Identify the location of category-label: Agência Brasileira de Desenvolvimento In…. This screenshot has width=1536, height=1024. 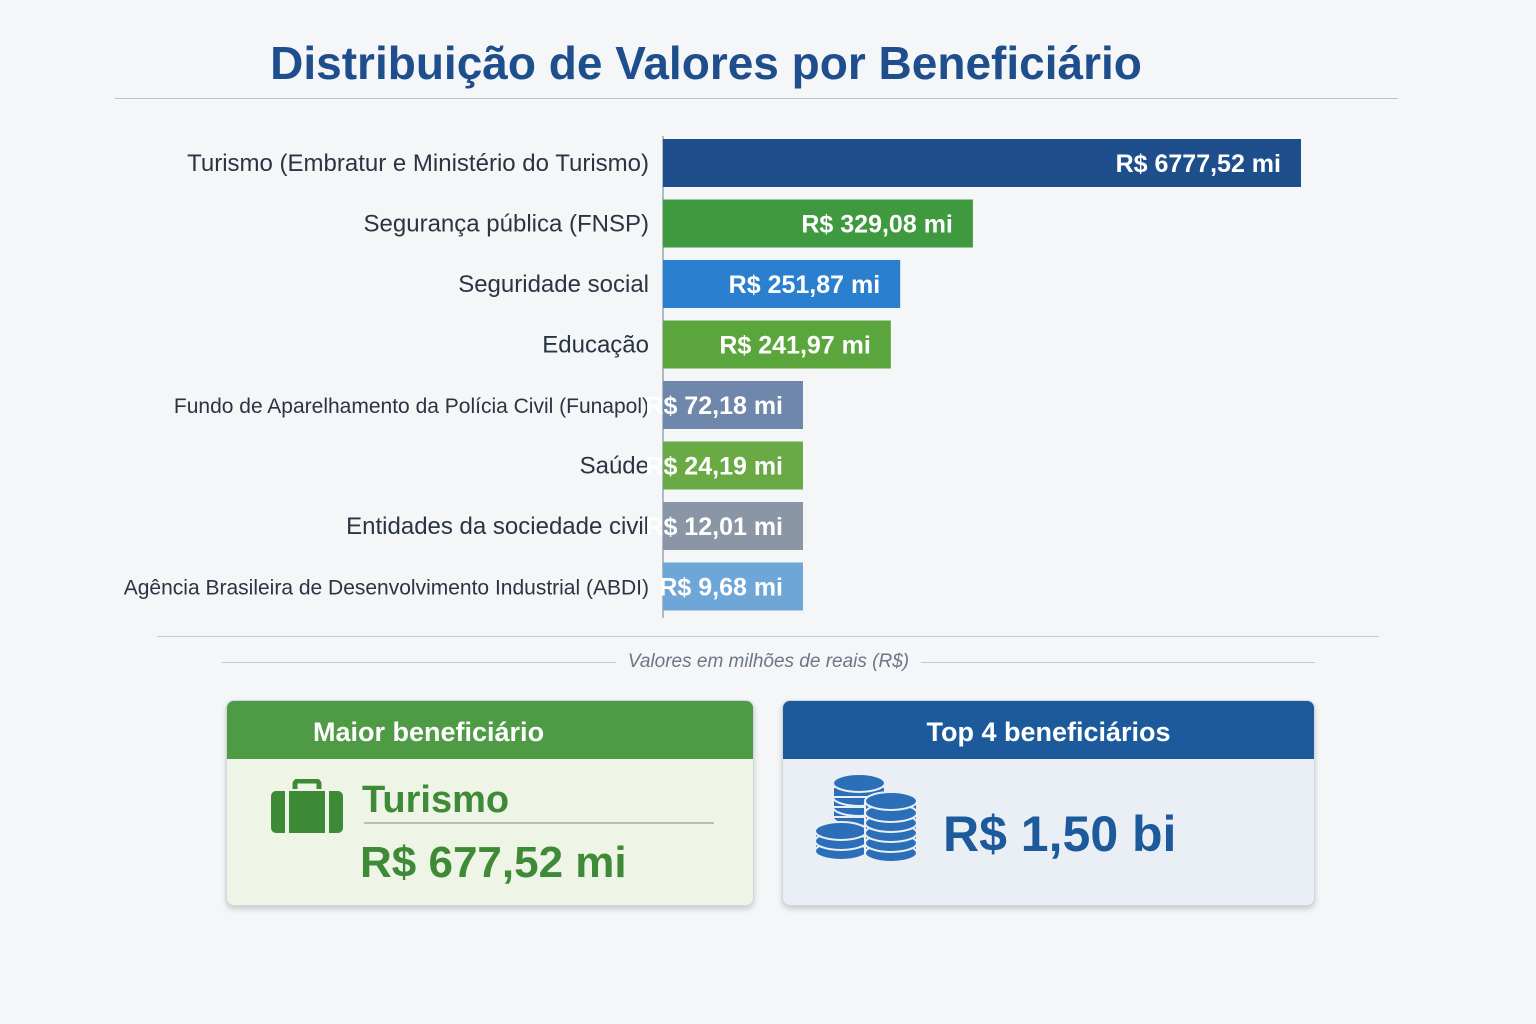
(386, 588).